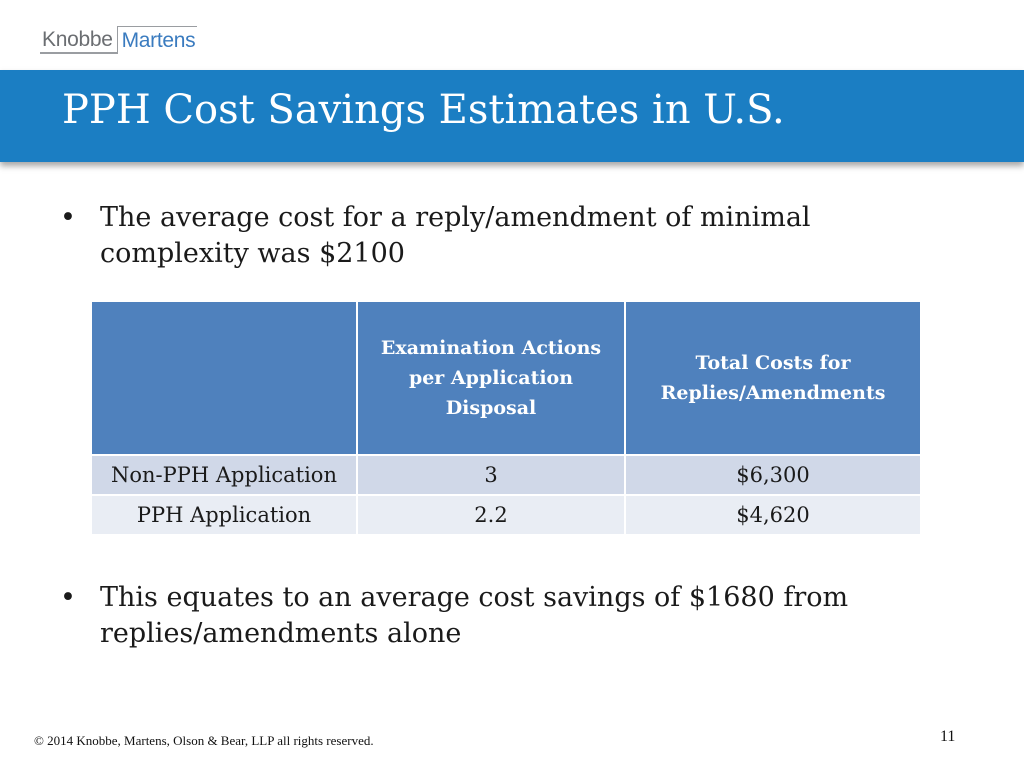 This screenshot has height=768, width=1024. What do you see at coordinates (773, 515) in the screenshot?
I see `table-cell-total-cost: $4,620` at bounding box center [773, 515].